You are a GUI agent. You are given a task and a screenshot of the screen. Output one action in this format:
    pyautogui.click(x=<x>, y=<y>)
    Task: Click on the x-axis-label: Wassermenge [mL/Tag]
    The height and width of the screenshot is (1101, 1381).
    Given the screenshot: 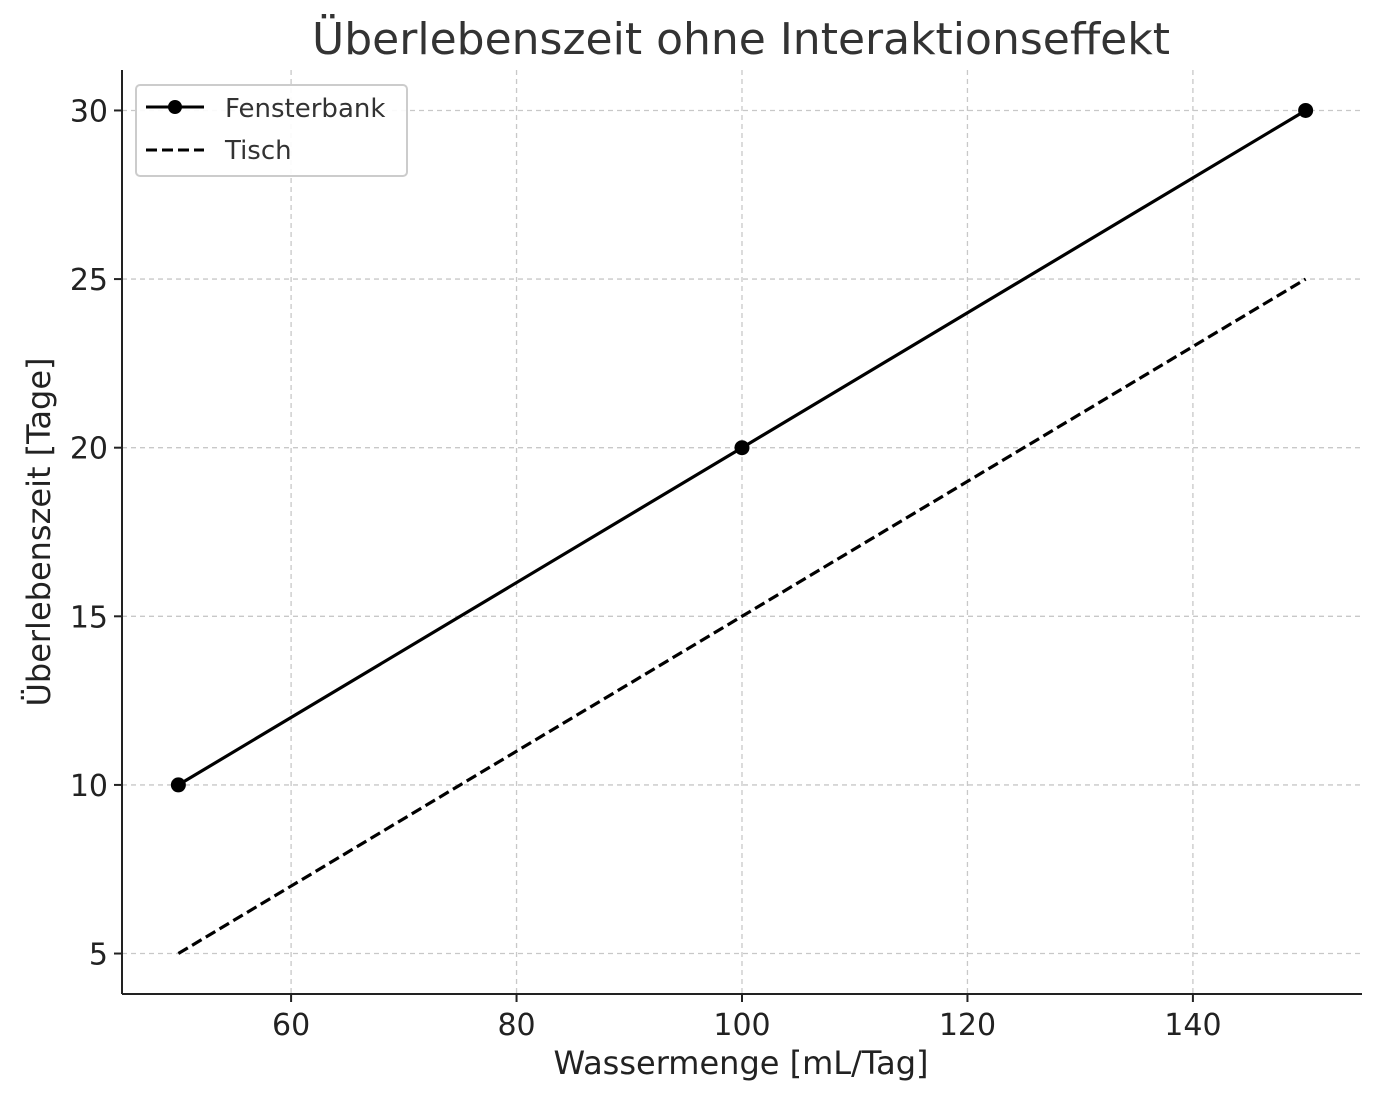 What is the action you would take?
    pyautogui.click(x=740, y=1063)
    